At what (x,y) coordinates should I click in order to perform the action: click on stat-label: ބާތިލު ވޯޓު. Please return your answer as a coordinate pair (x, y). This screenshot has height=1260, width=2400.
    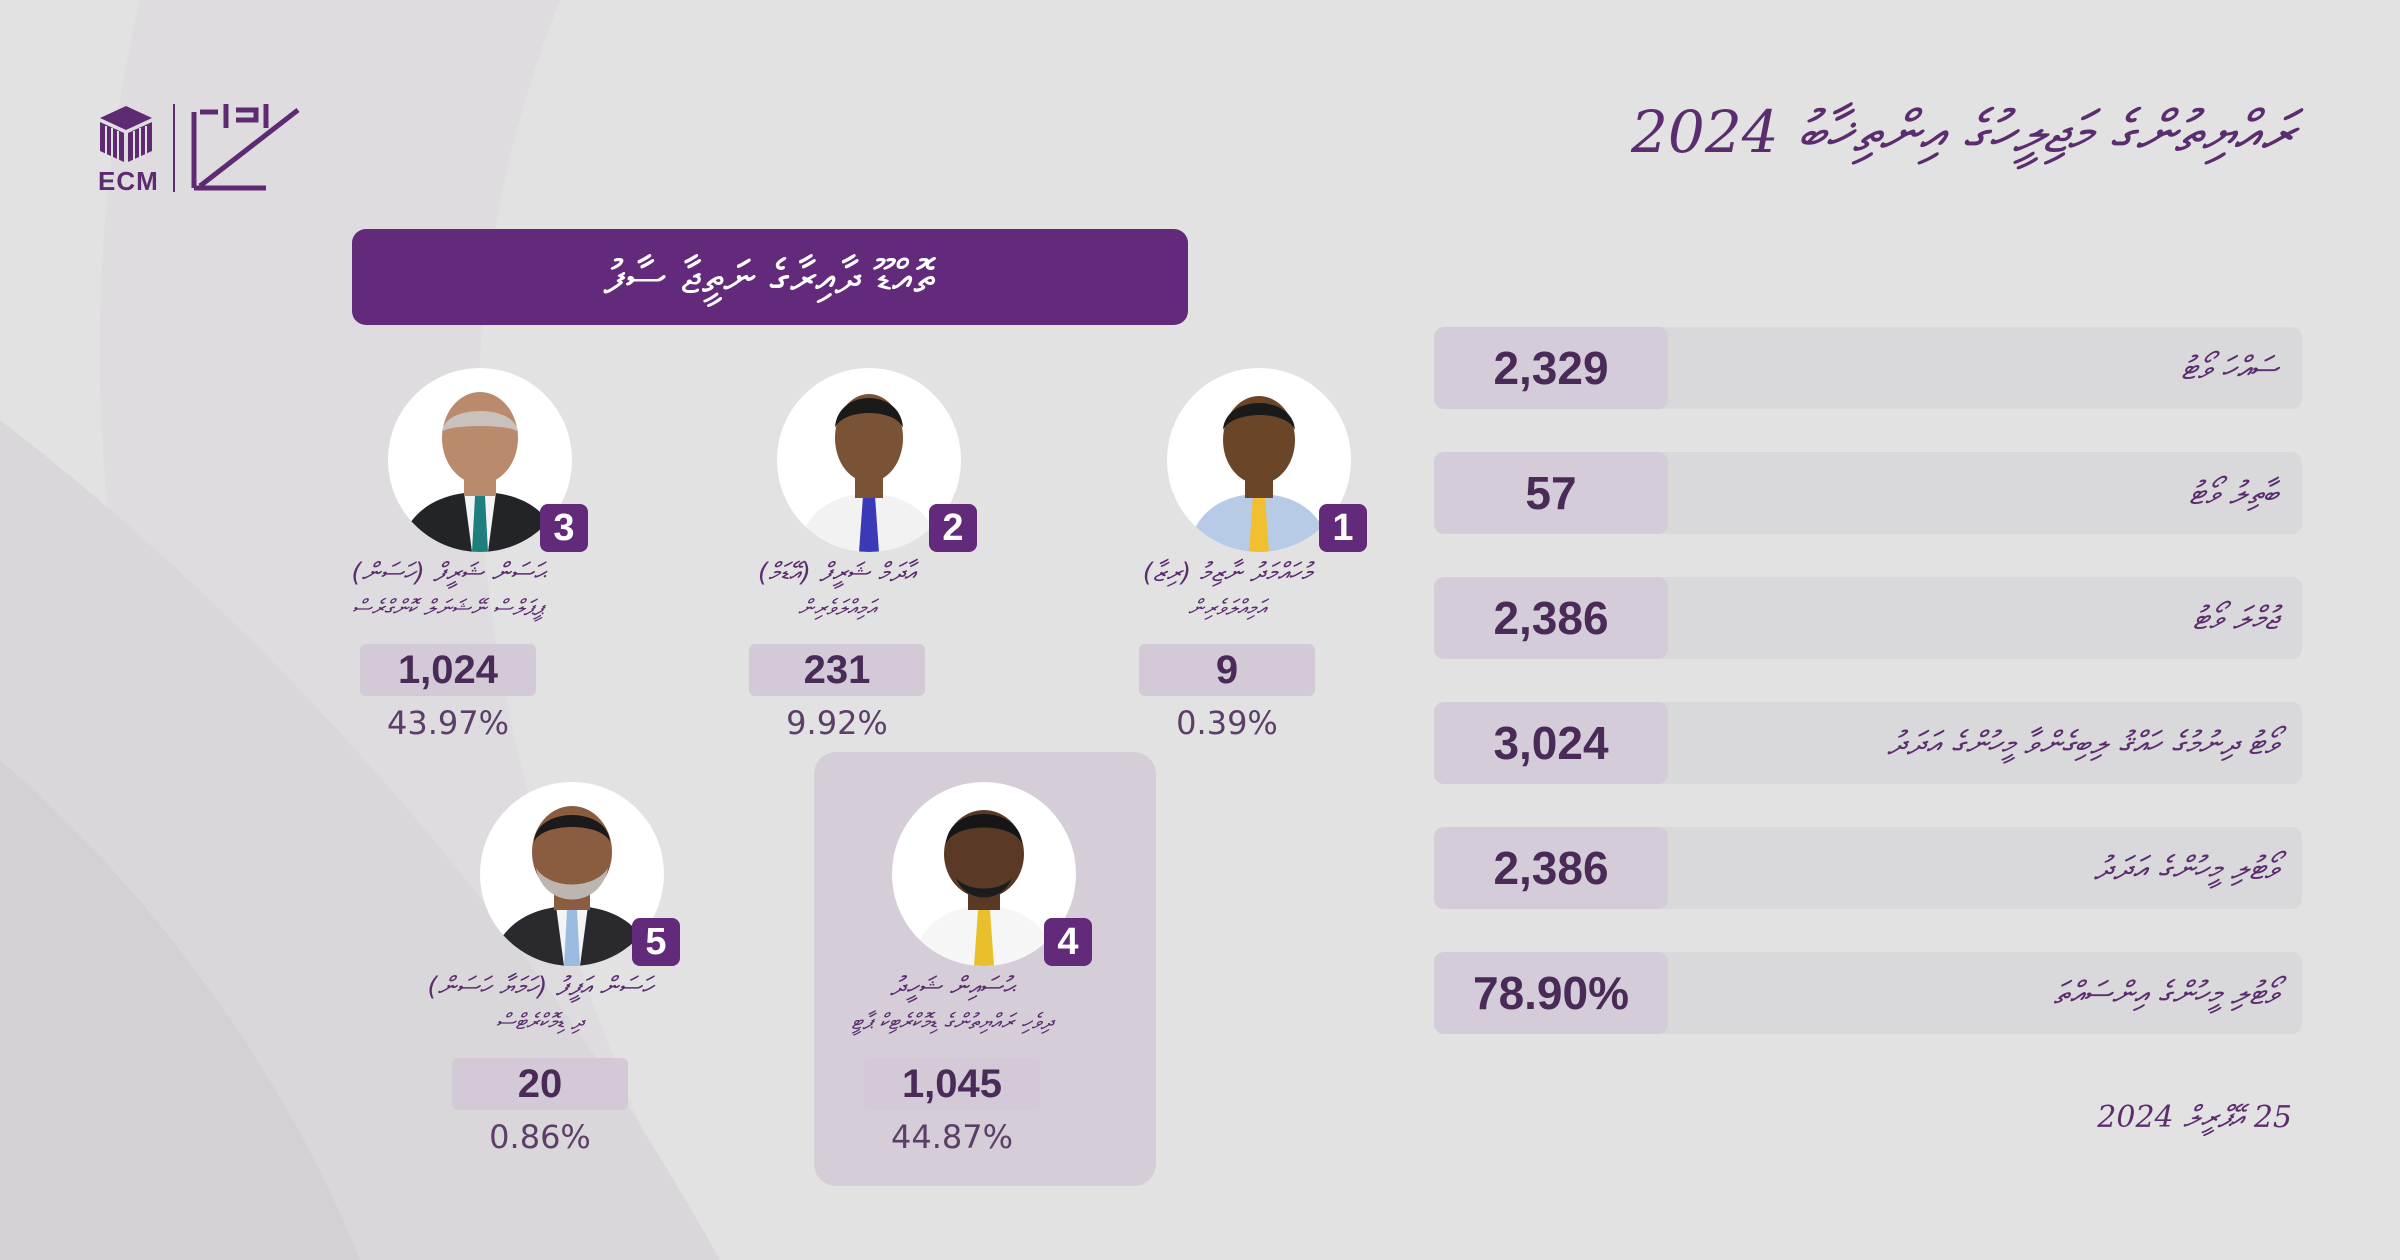
    Looking at the image, I should click on (2233, 493).